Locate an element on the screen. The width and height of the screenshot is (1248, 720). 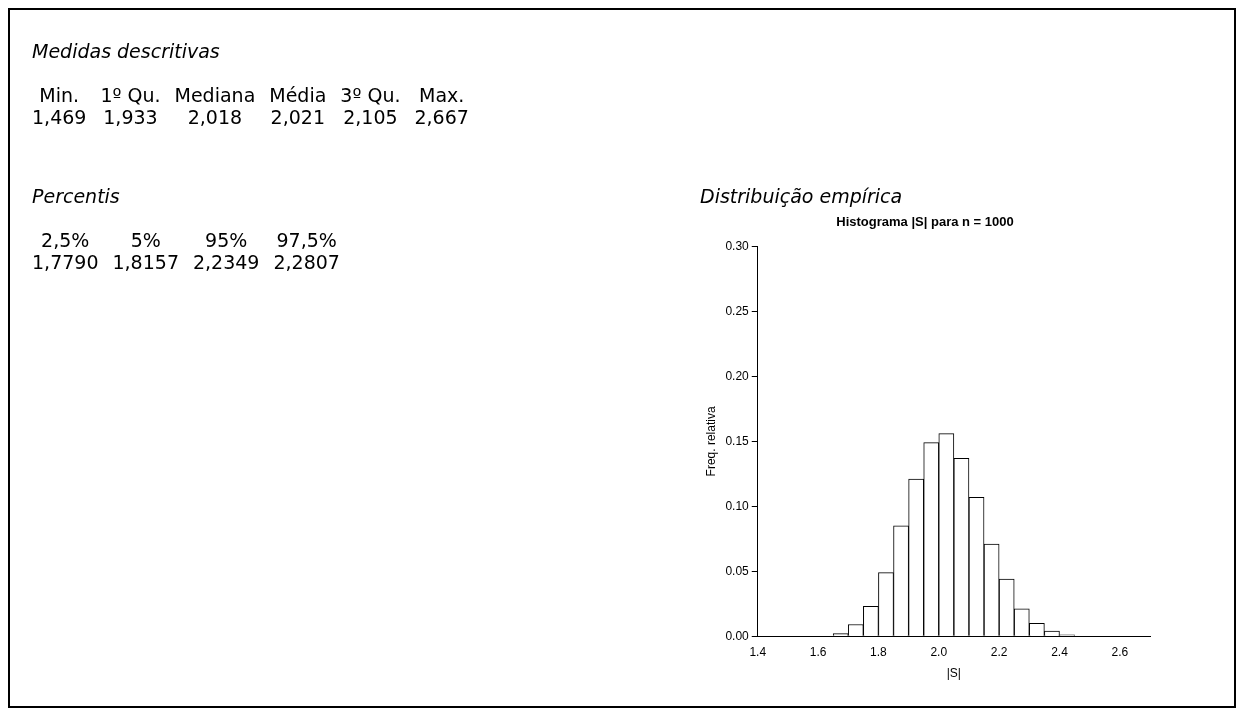
text: 1,469 is located at coordinates (59, 117).